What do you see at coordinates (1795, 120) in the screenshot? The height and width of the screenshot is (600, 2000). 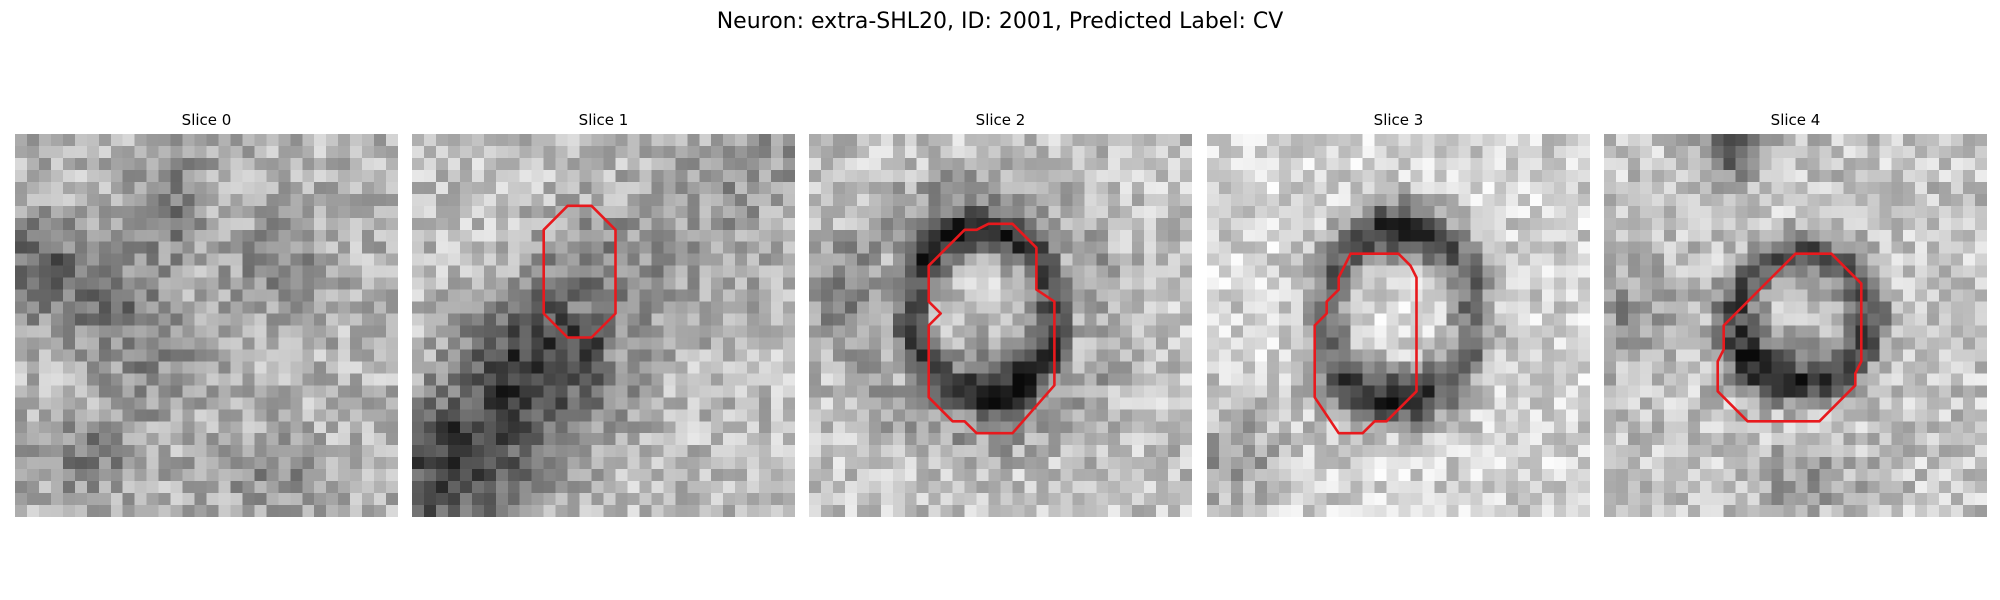 I see `slice-title: Slice 4` at bounding box center [1795, 120].